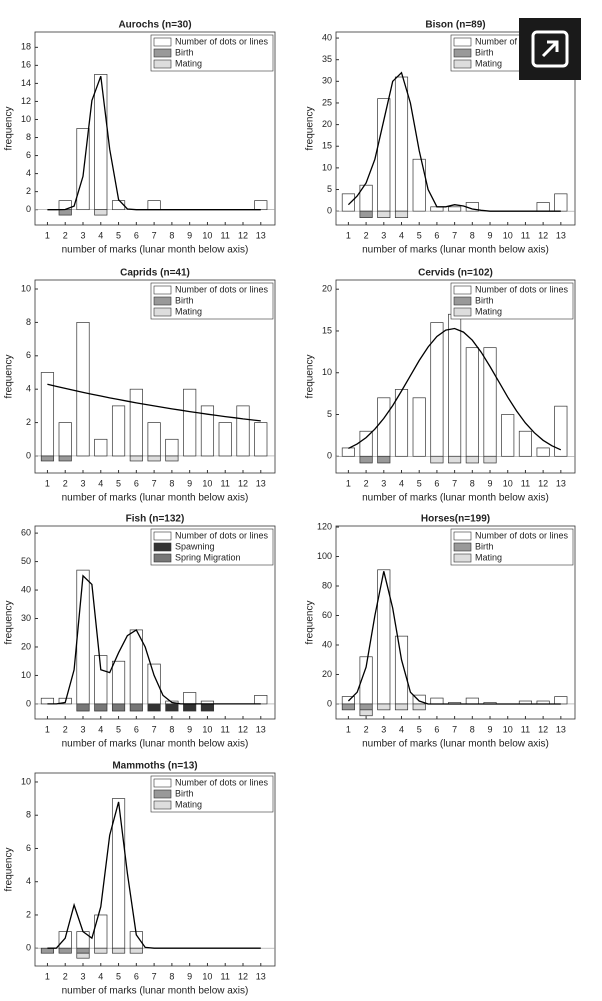 The height and width of the screenshot is (1001, 602). What do you see at coordinates (327, 330) in the screenshot?
I see `y-tick-label: 15` at bounding box center [327, 330].